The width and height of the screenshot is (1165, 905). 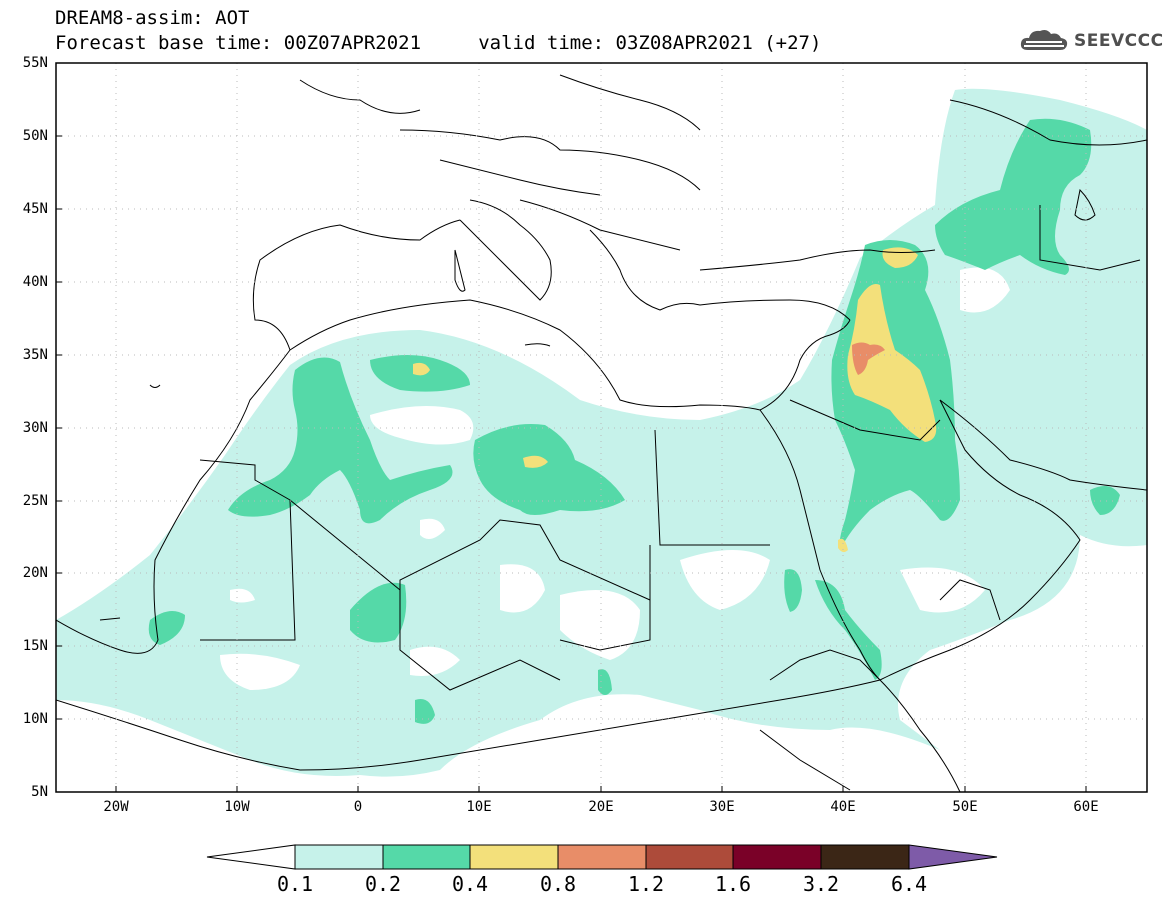 What do you see at coordinates (733, 884) in the screenshot?
I see `colorbar-label-1.6: 1.6` at bounding box center [733, 884].